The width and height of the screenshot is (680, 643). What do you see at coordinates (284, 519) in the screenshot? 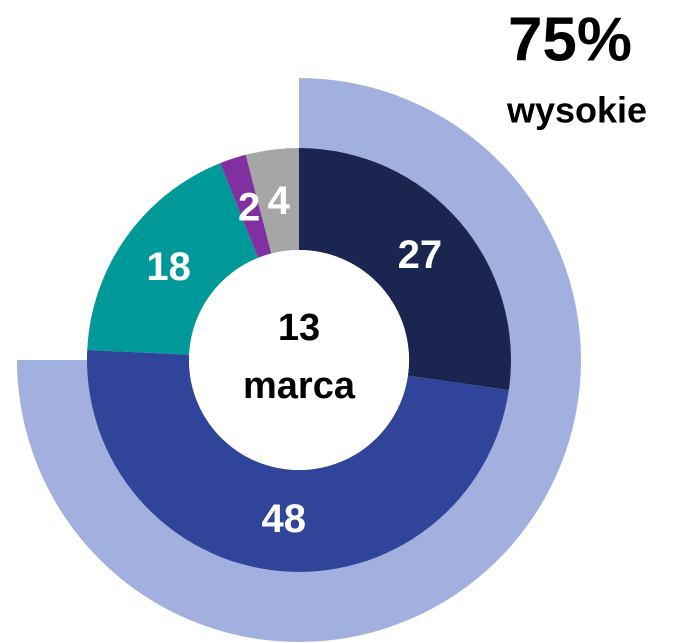
I see `segment-label: 48` at bounding box center [284, 519].